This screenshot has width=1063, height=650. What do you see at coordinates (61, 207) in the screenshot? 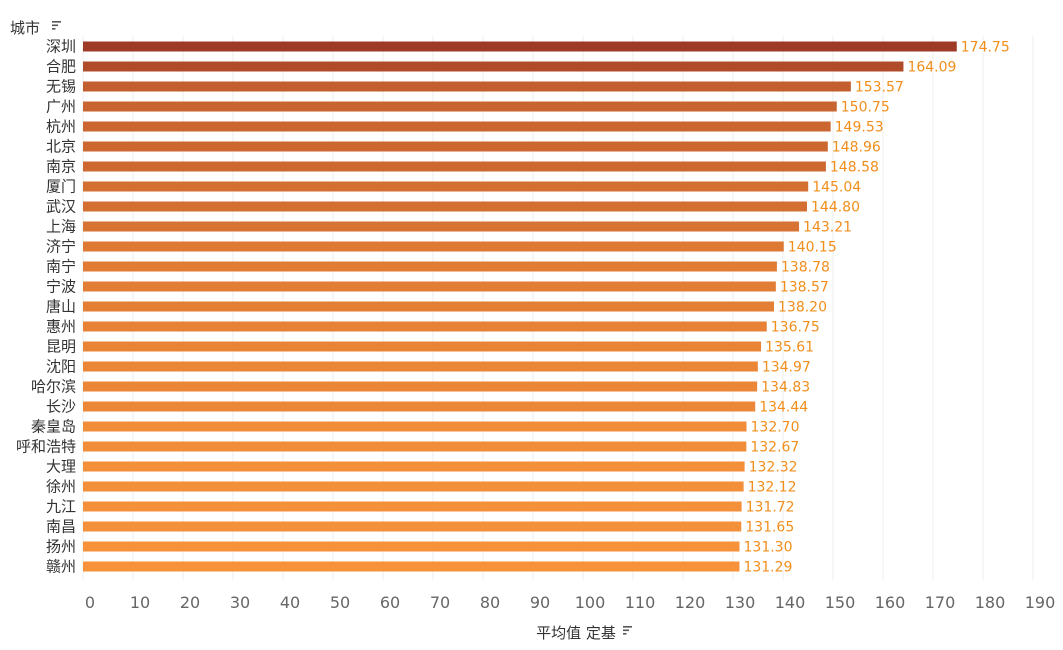
I see `category-label: 武汉` at bounding box center [61, 207].